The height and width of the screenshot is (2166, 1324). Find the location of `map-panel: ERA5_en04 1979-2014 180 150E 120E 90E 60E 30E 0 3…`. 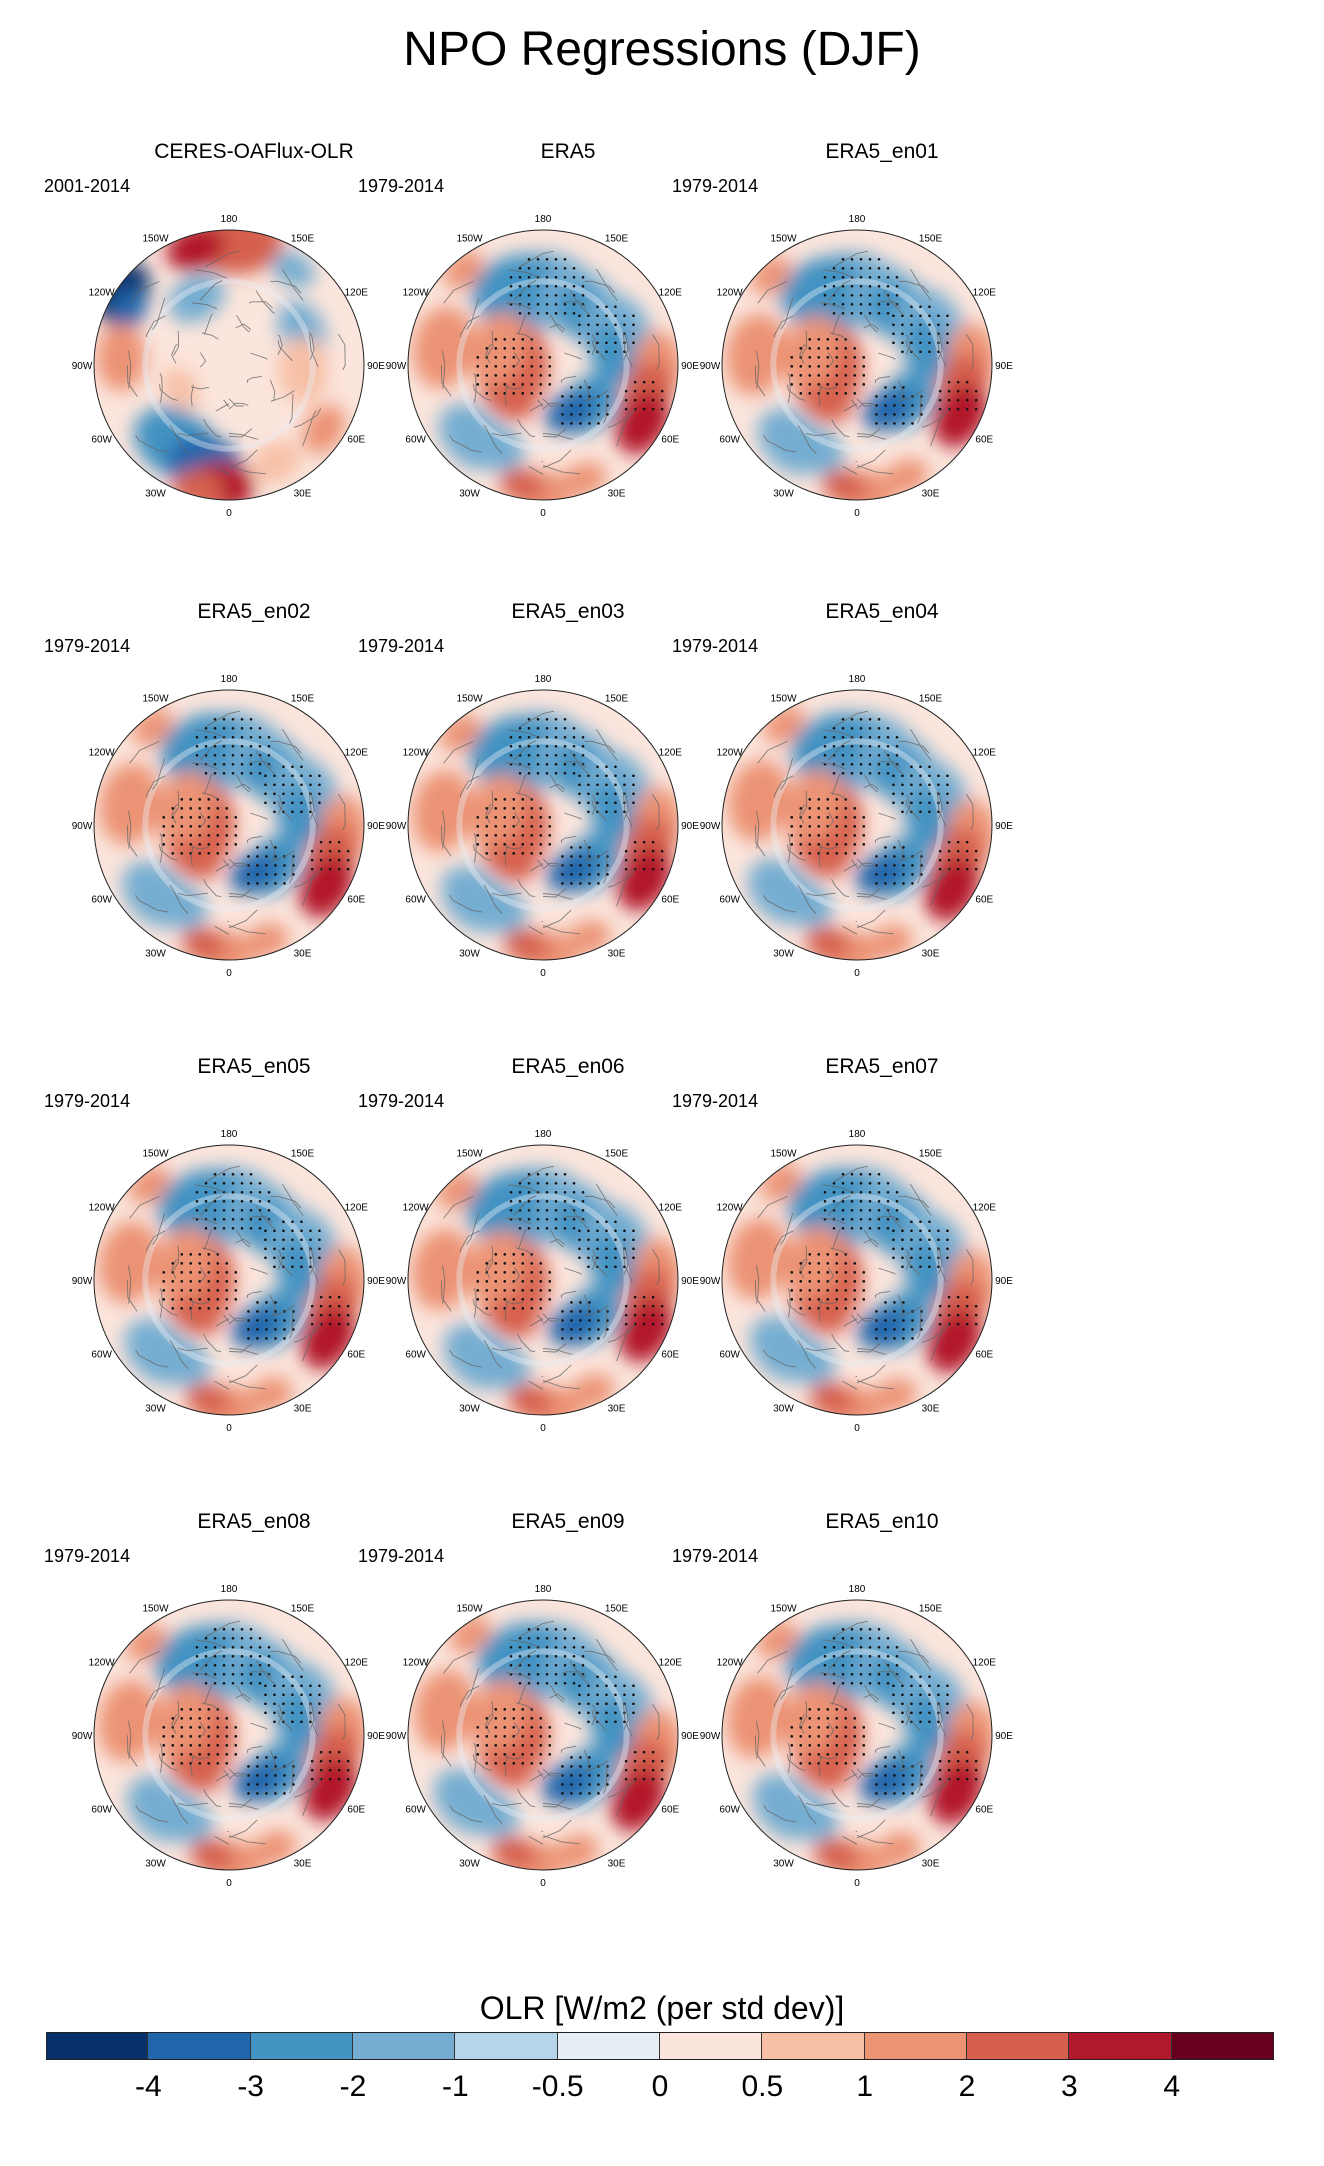

map-panel: ERA5_en04 1979-2014 180 150E 120E 90E 60E 30E 0 3… is located at coordinates (882, 835).